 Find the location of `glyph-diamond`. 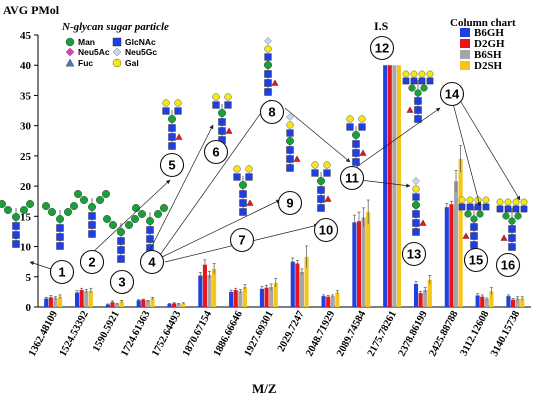

glyph-diamond is located at coordinates (416, 181).